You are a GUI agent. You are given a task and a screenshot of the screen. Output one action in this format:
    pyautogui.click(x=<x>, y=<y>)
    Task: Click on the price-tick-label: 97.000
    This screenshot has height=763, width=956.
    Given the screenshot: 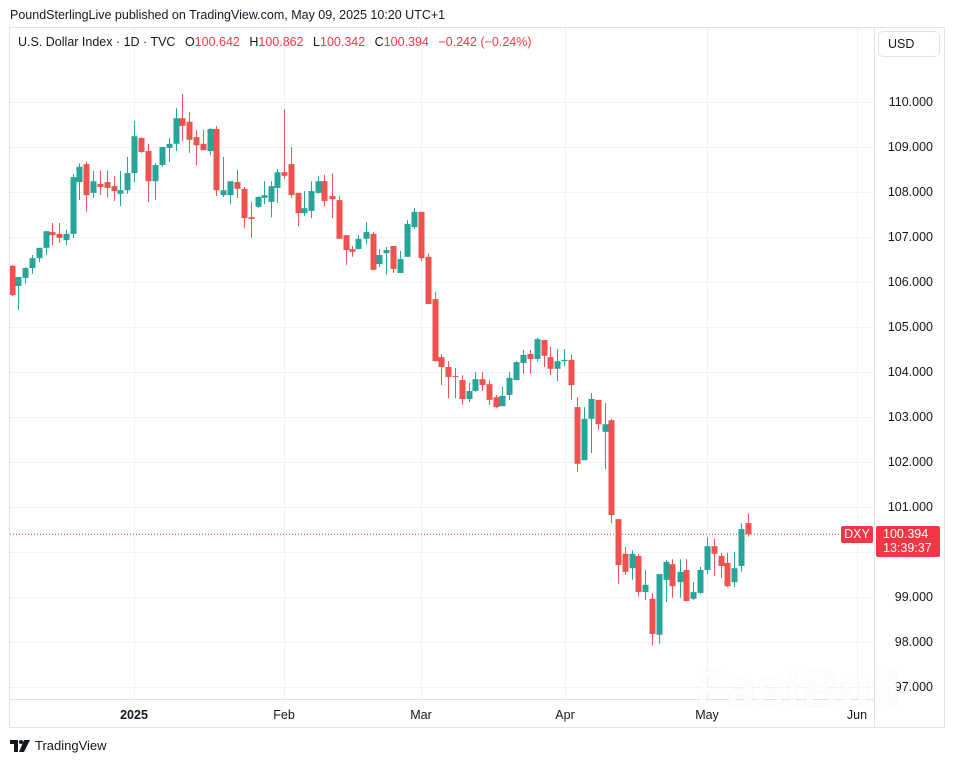 What is the action you would take?
    pyautogui.click(x=913, y=687)
    